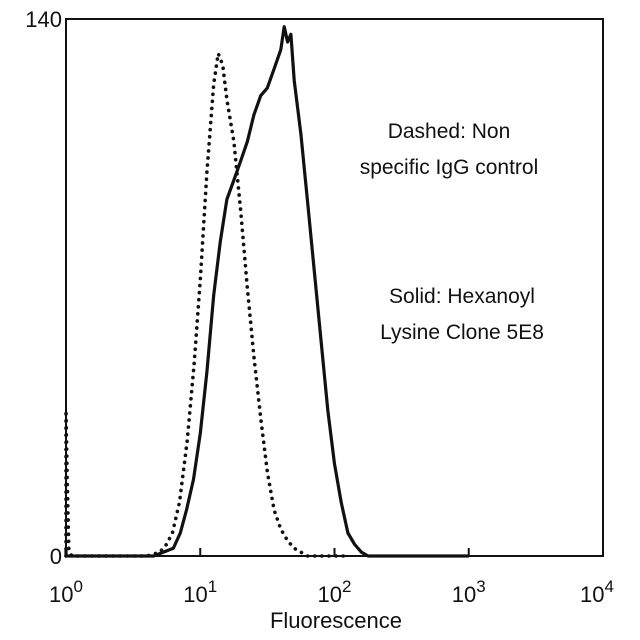 Image resolution: width=640 pixels, height=640 pixels. What do you see at coordinates (336, 620) in the screenshot?
I see `x-axis-title: Fluorescence` at bounding box center [336, 620].